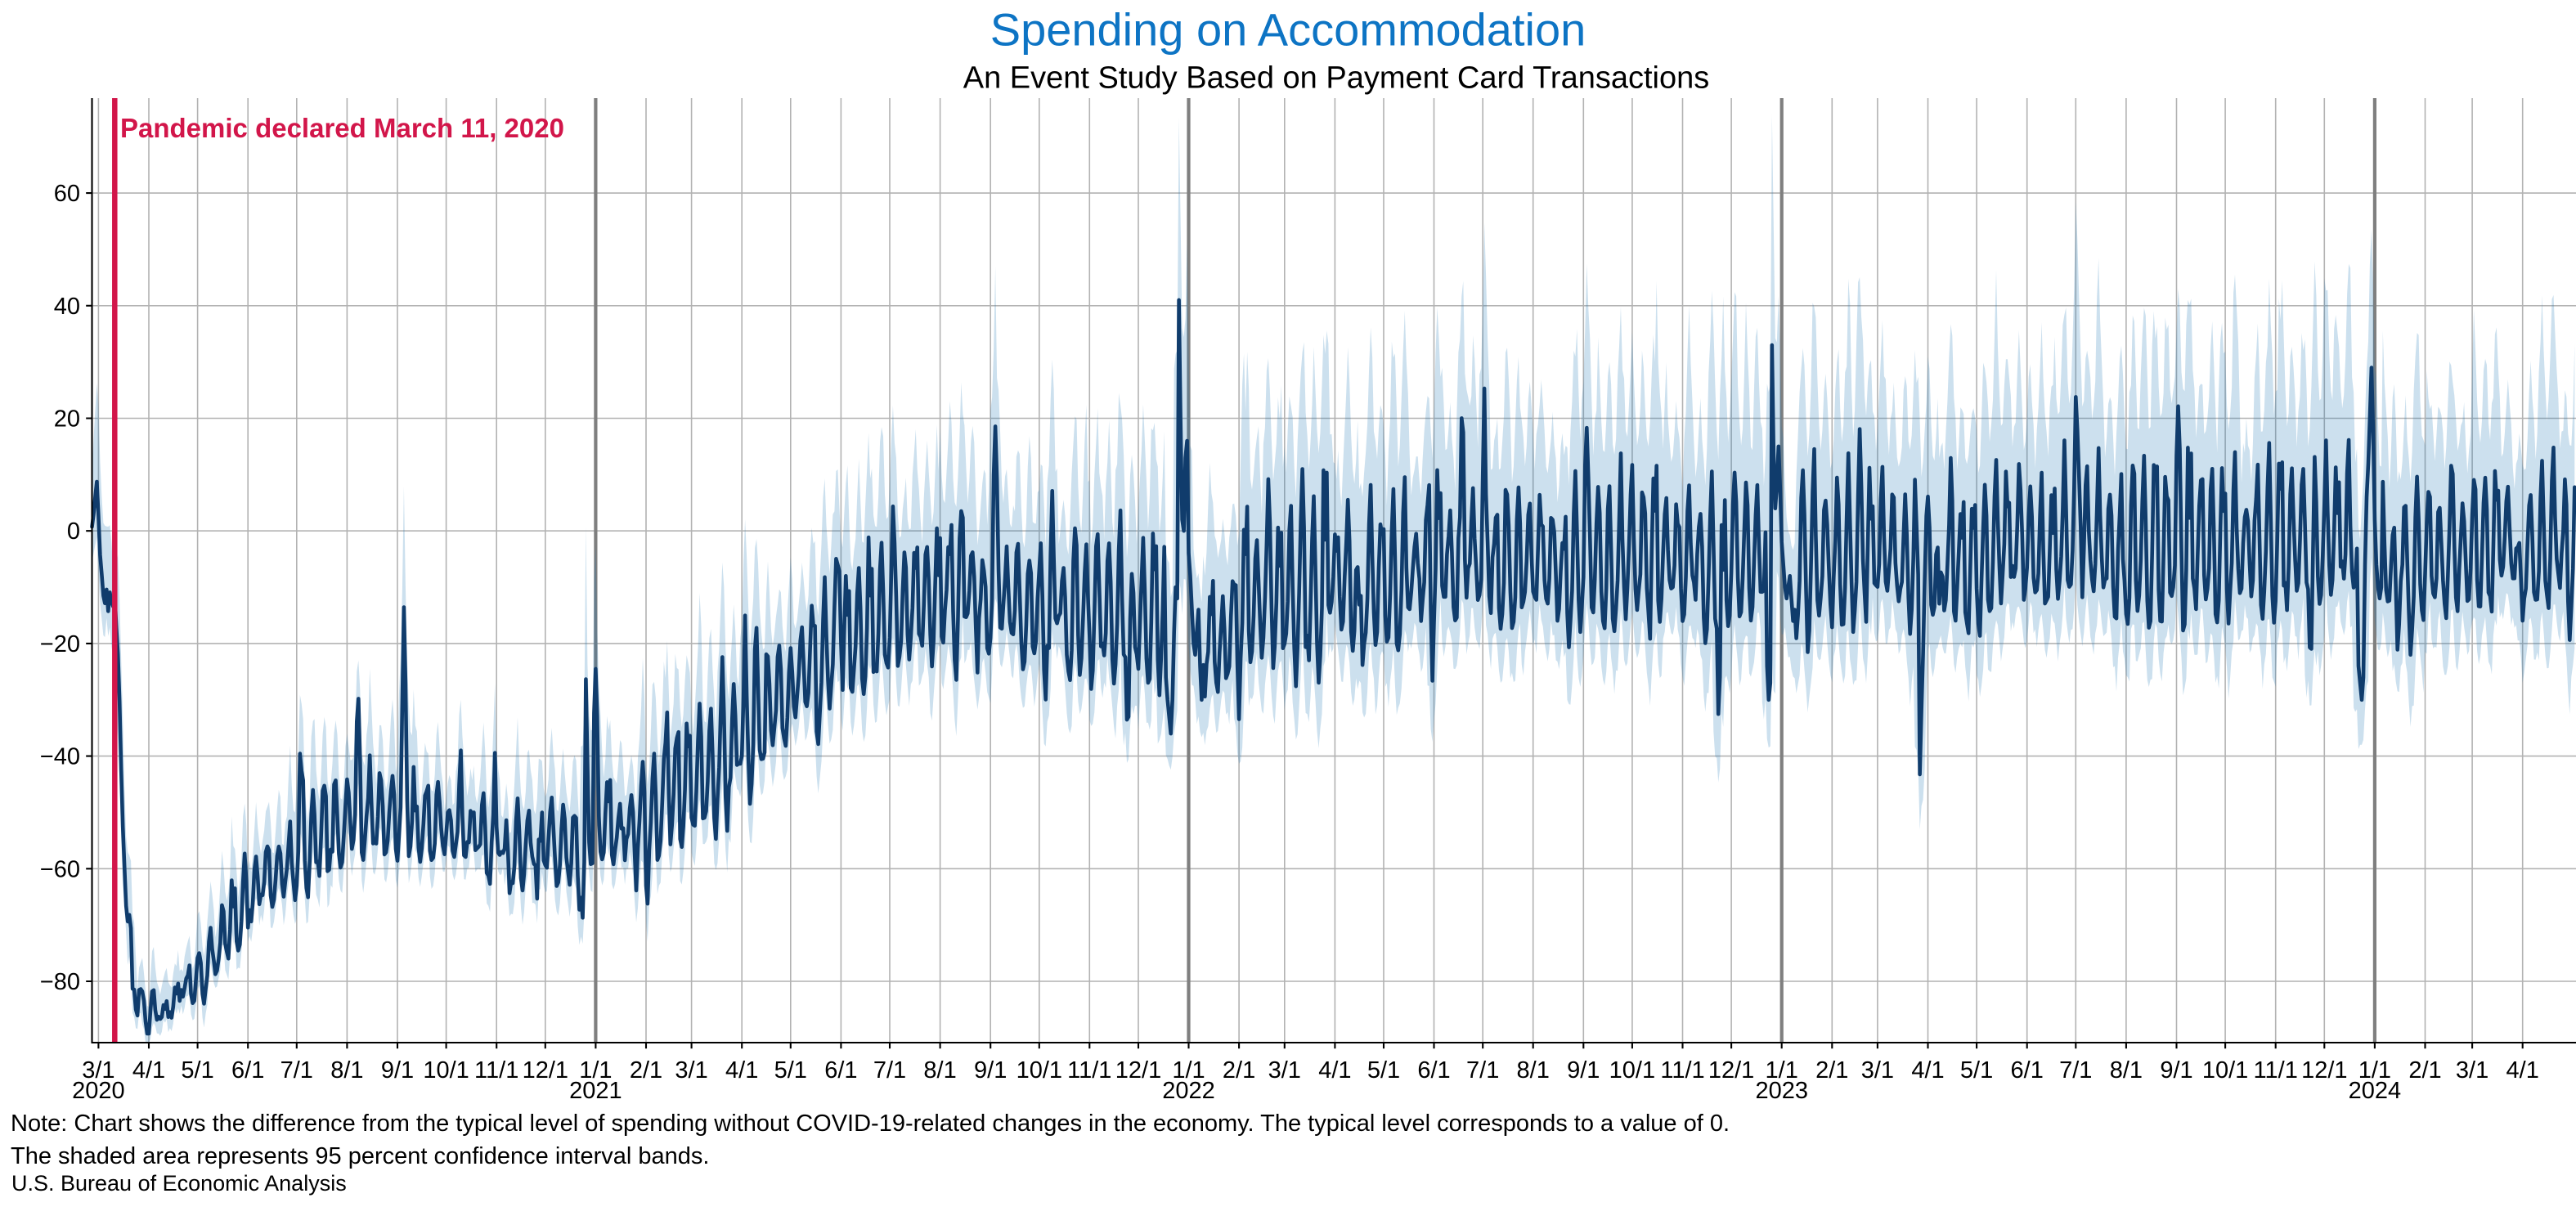  What do you see at coordinates (179, 1183) in the screenshot?
I see `svg-text:U.S. Bureau of Economic Analys: U.S. Bureau of Economic Analysis` at bounding box center [179, 1183].